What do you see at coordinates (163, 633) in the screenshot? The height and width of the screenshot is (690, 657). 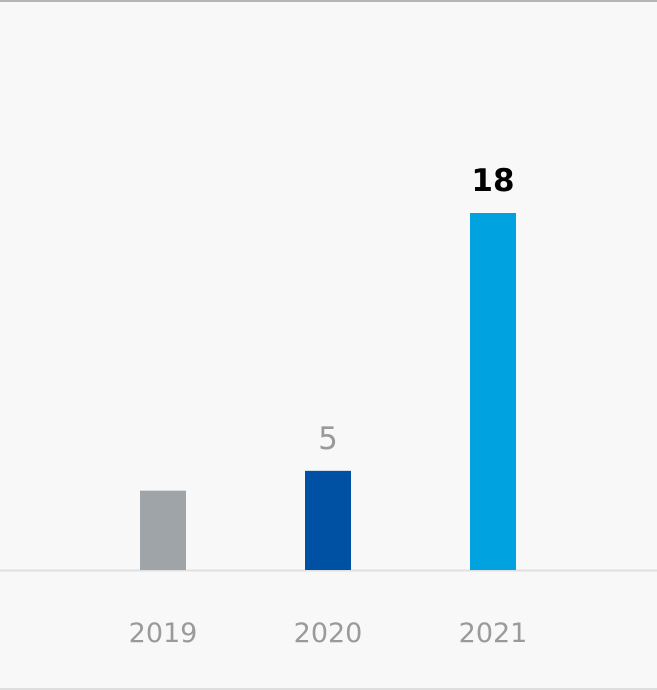 I see `x-tick-label-2019: 2019` at bounding box center [163, 633].